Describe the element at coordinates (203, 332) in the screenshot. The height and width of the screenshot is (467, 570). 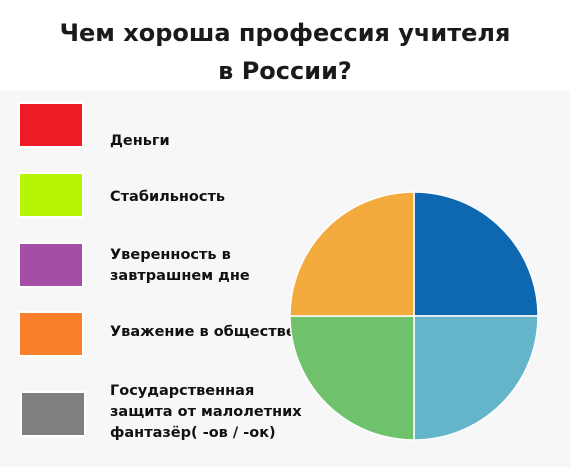
I see `legend-label-respect: Уважение в обществе` at that location.